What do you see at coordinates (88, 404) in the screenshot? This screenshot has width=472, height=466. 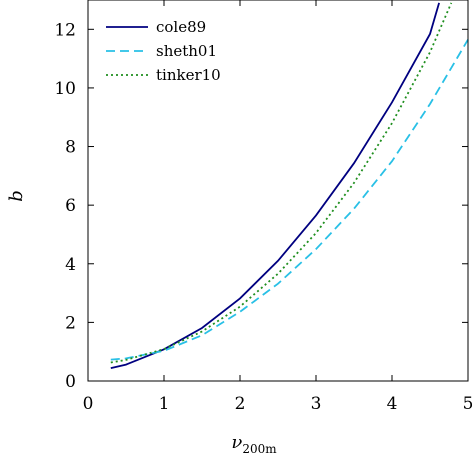 I see `x-tick-label: 0` at bounding box center [88, 404].